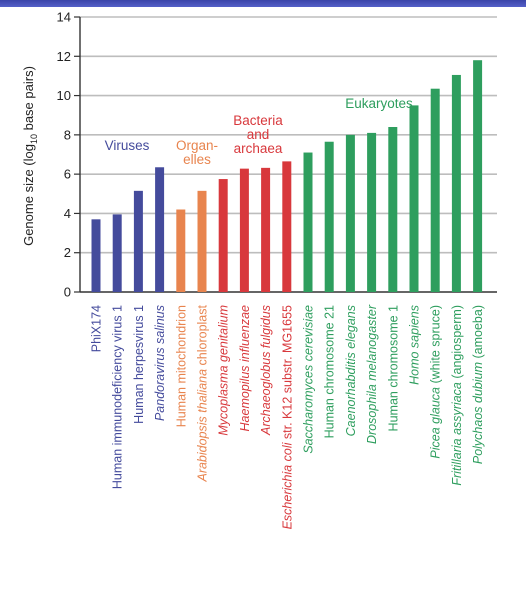  I want to click on category-label-part: Human herpesvirus 1, so click(139, 364).